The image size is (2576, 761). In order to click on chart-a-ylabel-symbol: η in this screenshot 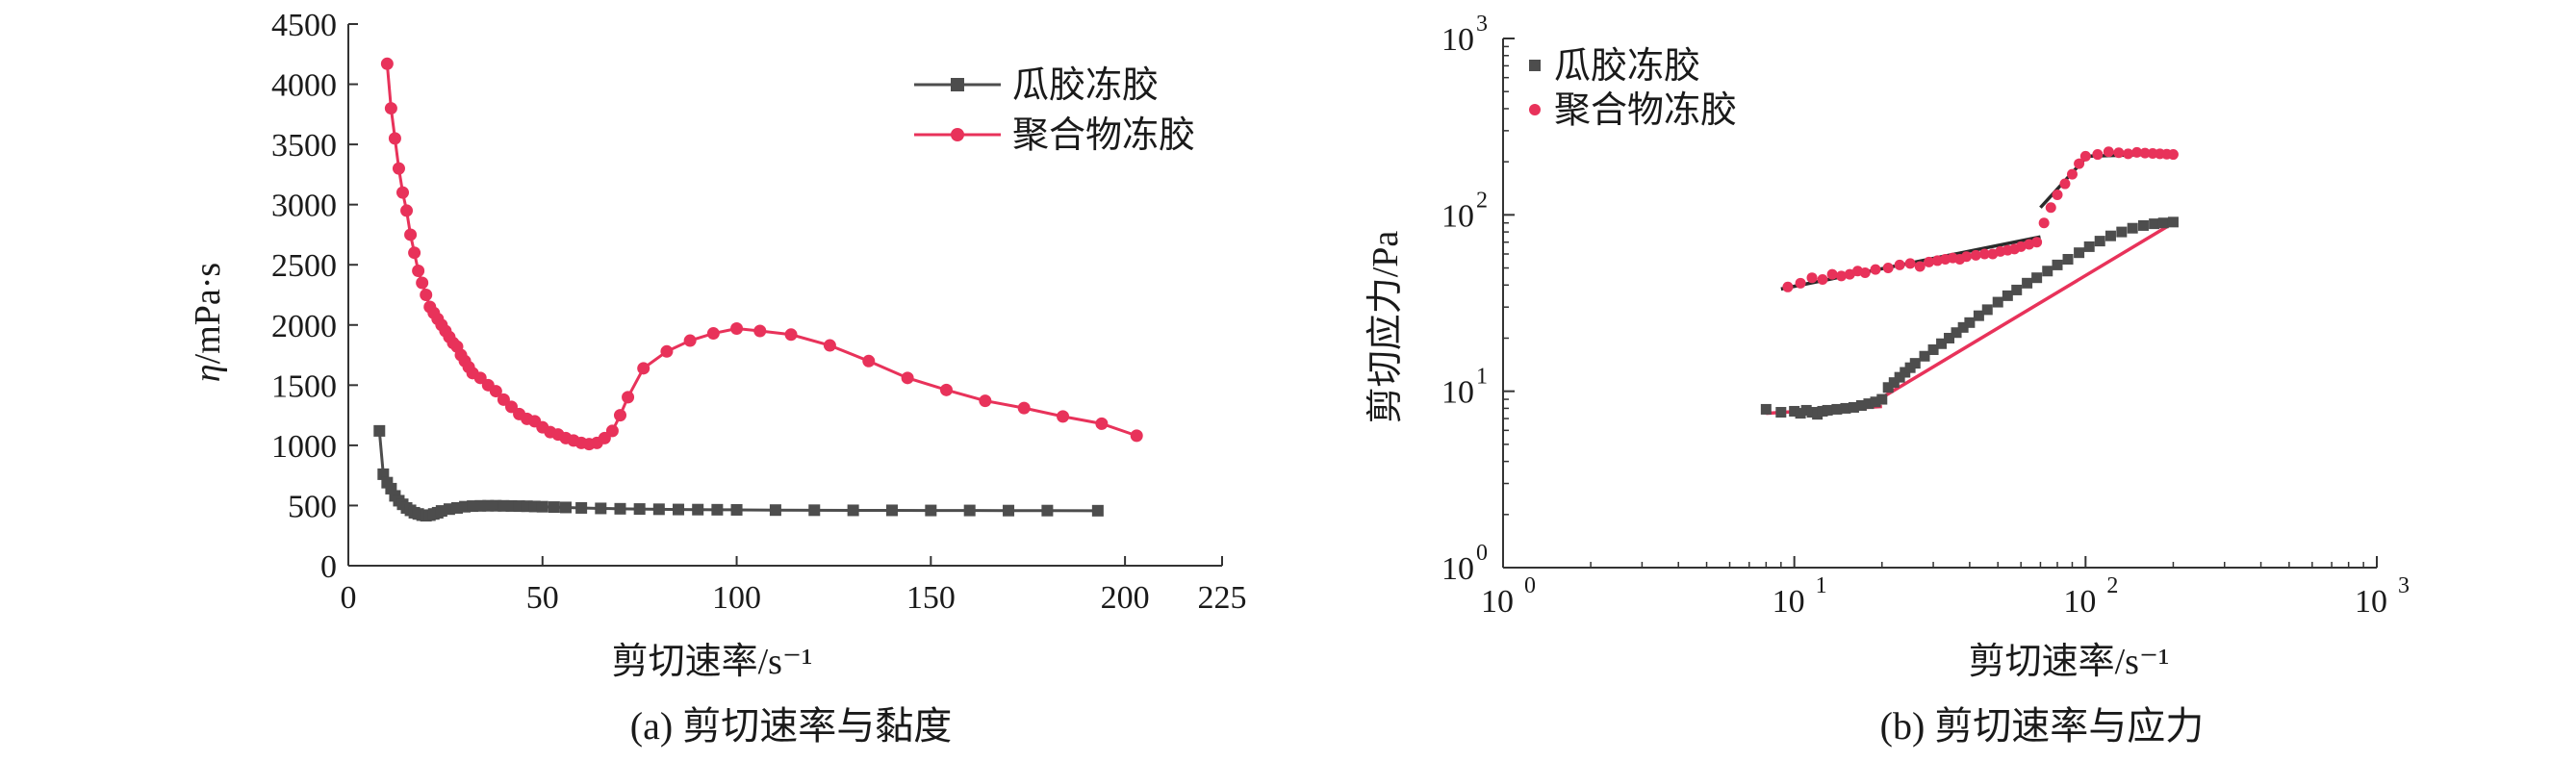, I will do `click(208, 373)`.